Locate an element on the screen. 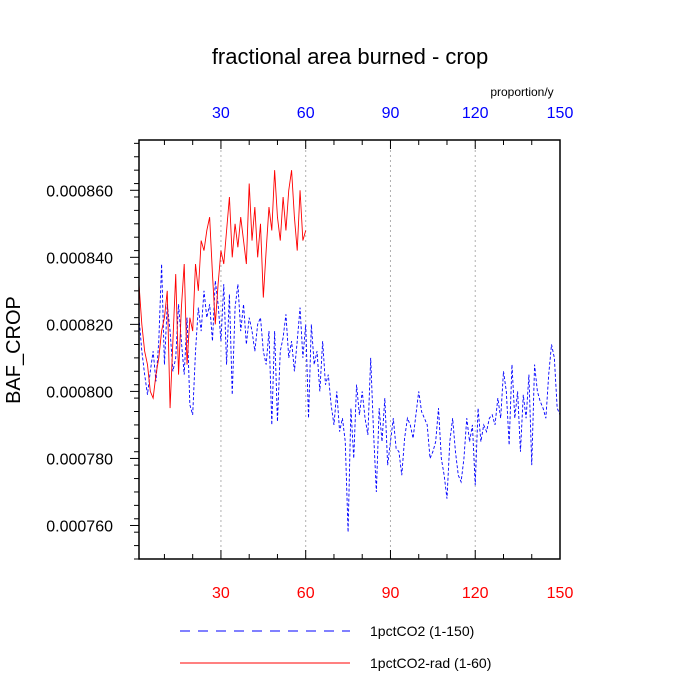 This screenshot has height=700, width=700. legend-label-1pctco2: 1pctCO2 (1-150) is located at coordinates (422, 631).